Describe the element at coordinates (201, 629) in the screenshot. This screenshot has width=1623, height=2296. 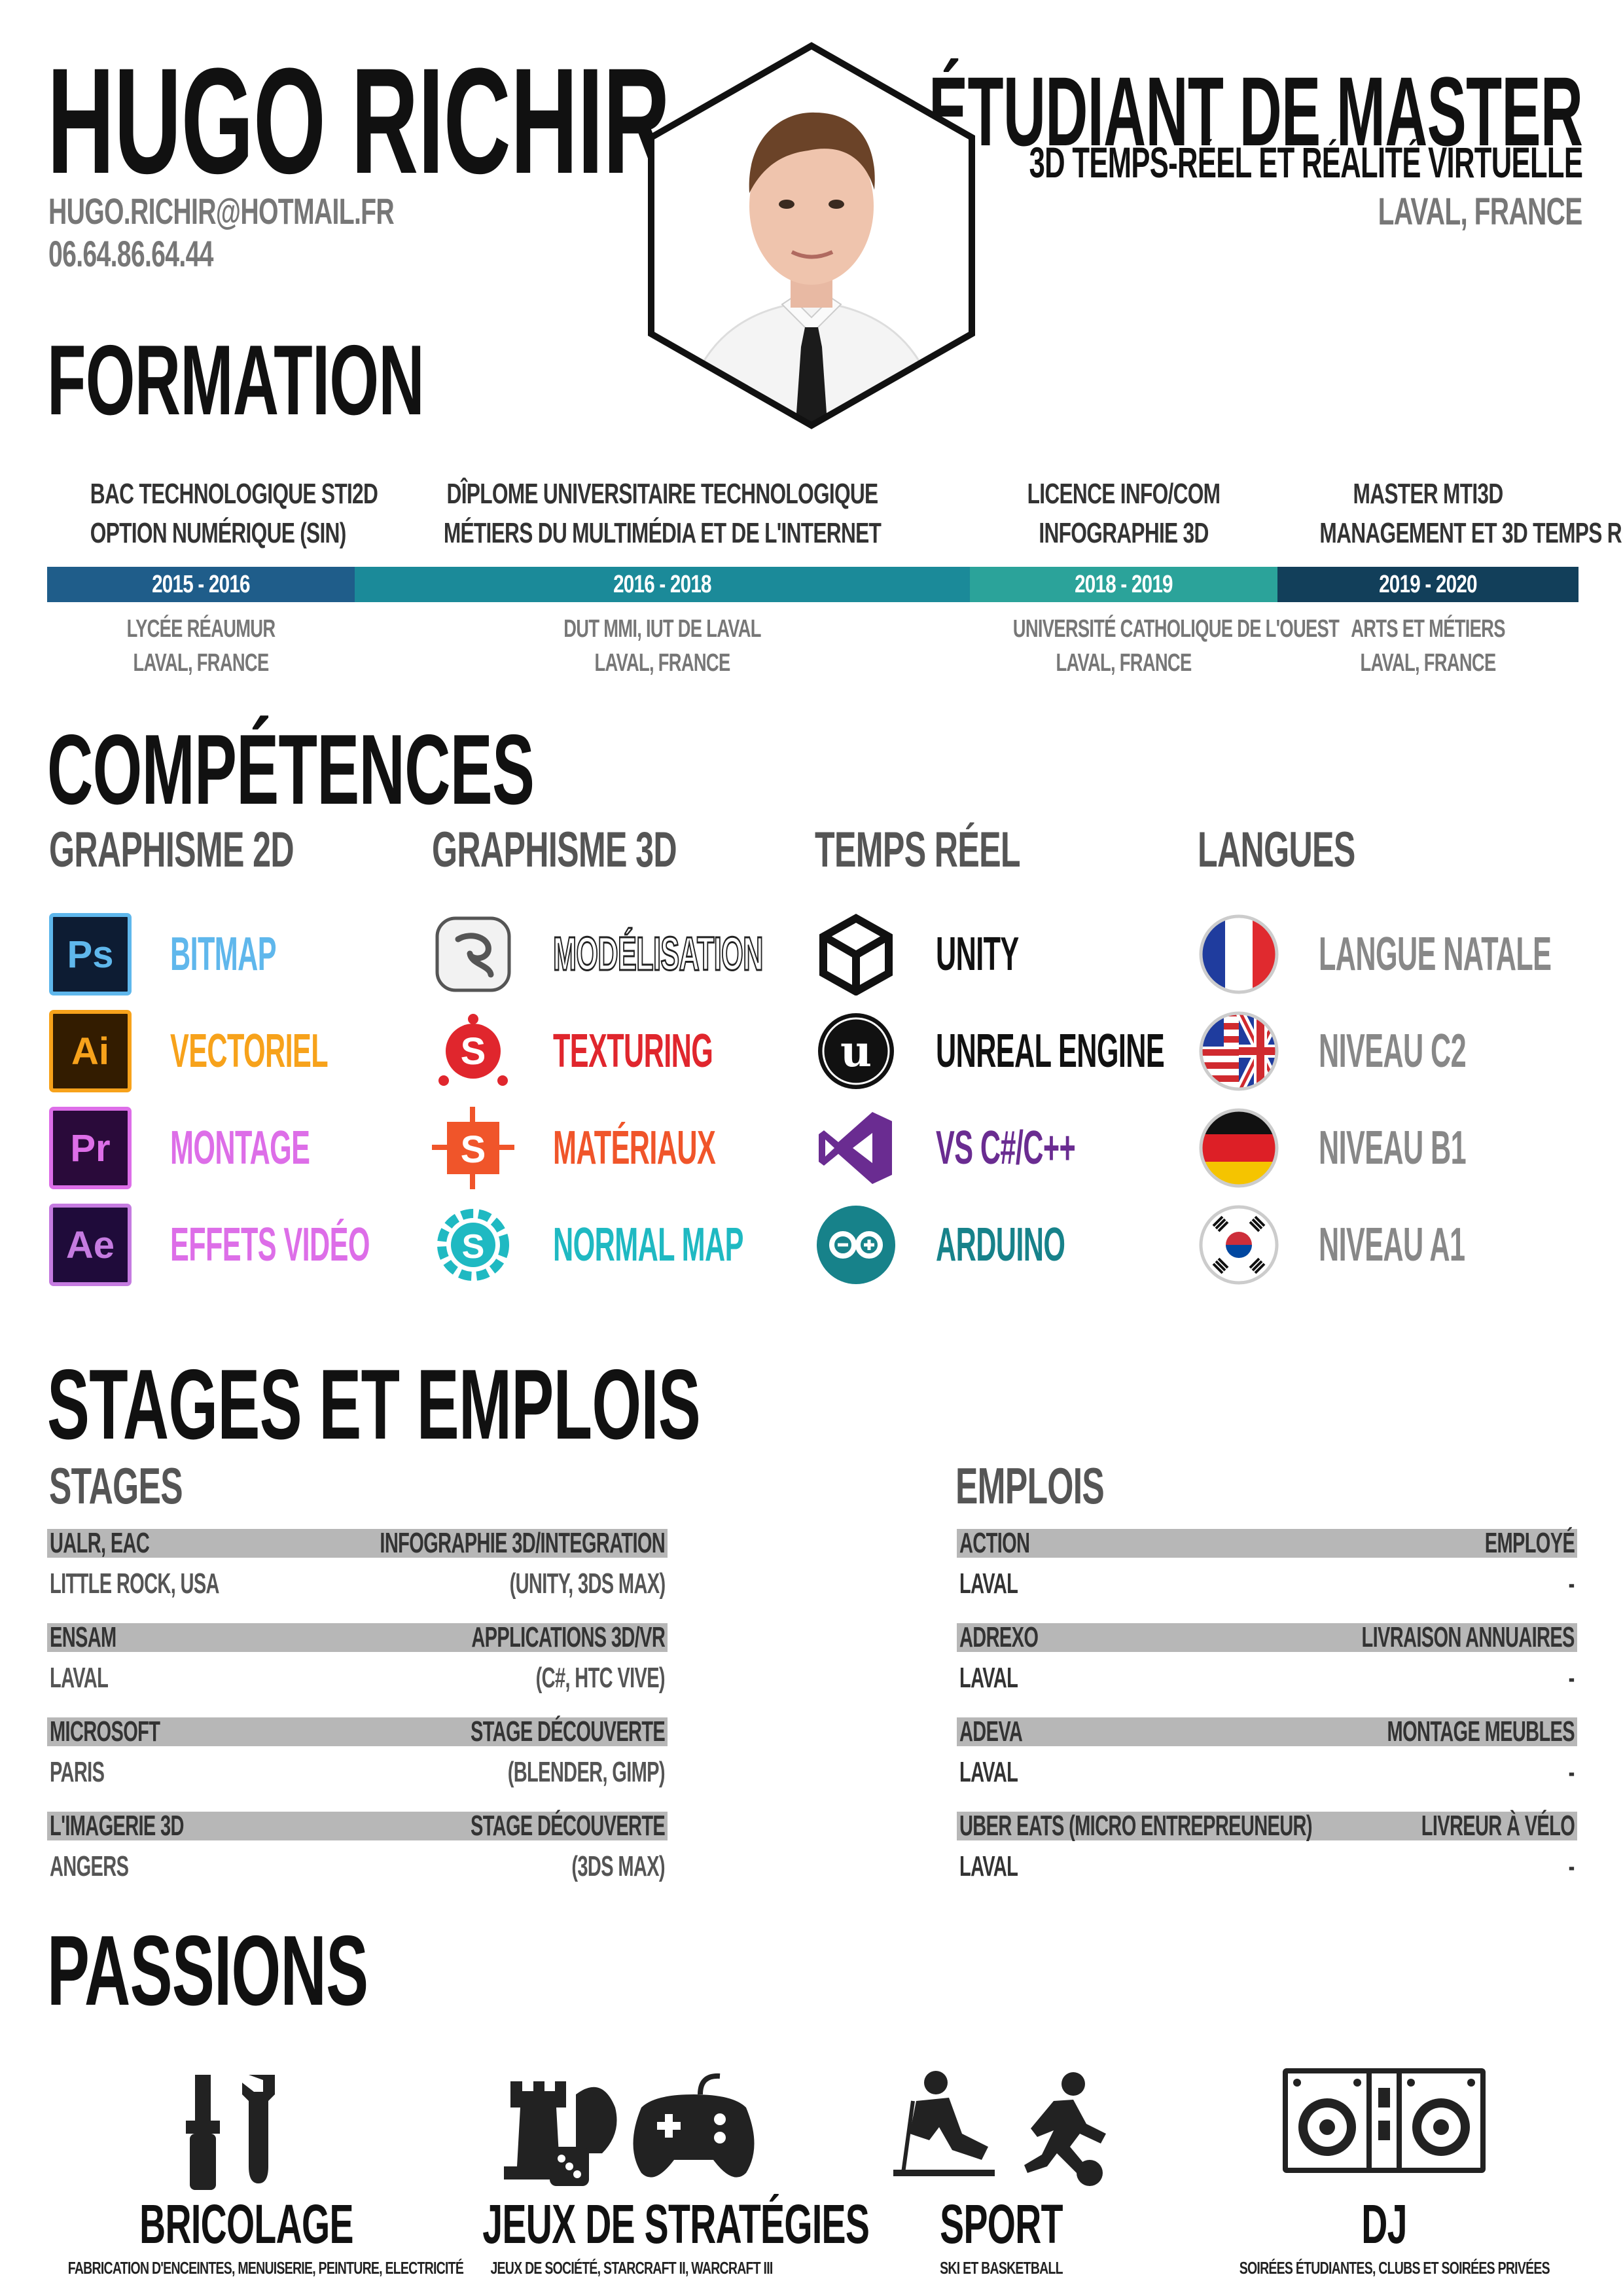
I see `formation-school-name: LYCÉE RÉAUMUR` at that location.